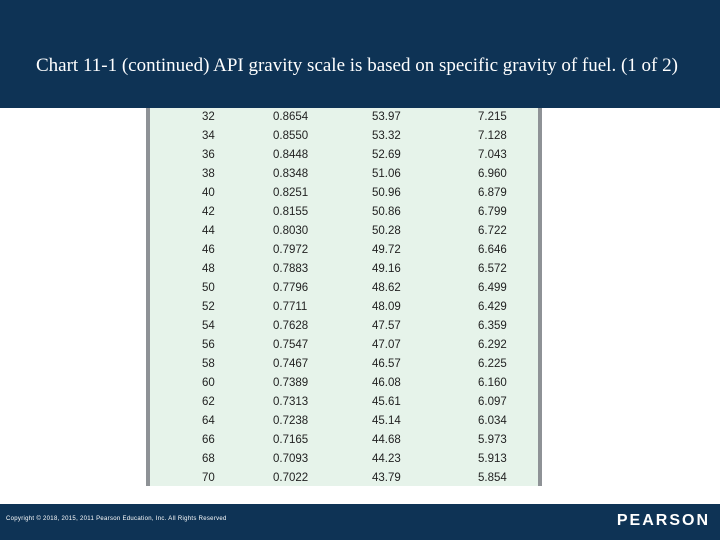 The width and height of the screenshot is (720, 540). Describe the element at coordinates (291, 478) in the screenshot. I see `table-cell: 0.7022` at that location.